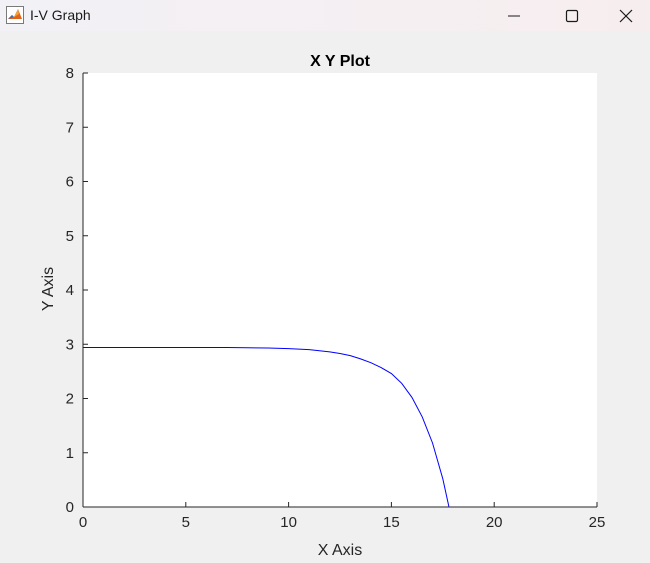 The height and width of the screenshot is (563, 650). What do you see at coordinates (325, 15) in the screenshot?
I see `title-bar: I-V Graph` at bounding box center [325, 15].